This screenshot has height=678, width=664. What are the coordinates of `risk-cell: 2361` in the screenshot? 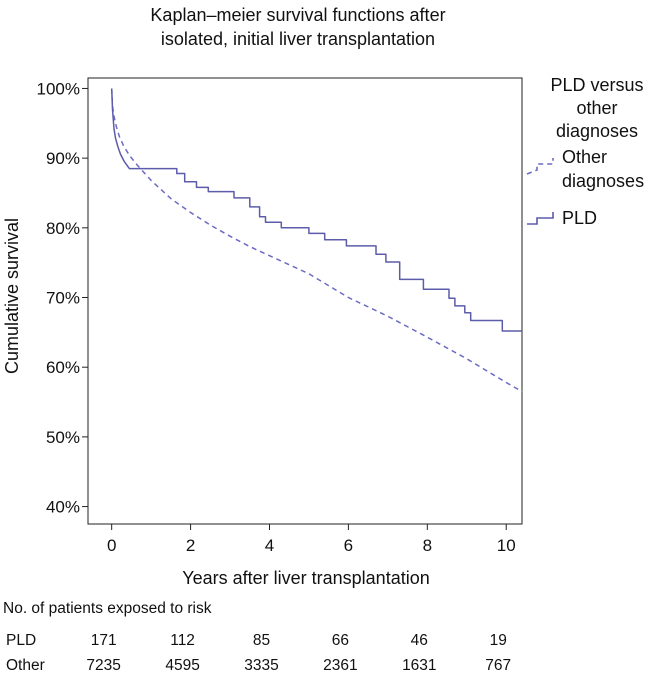 It's located at (340, 665).